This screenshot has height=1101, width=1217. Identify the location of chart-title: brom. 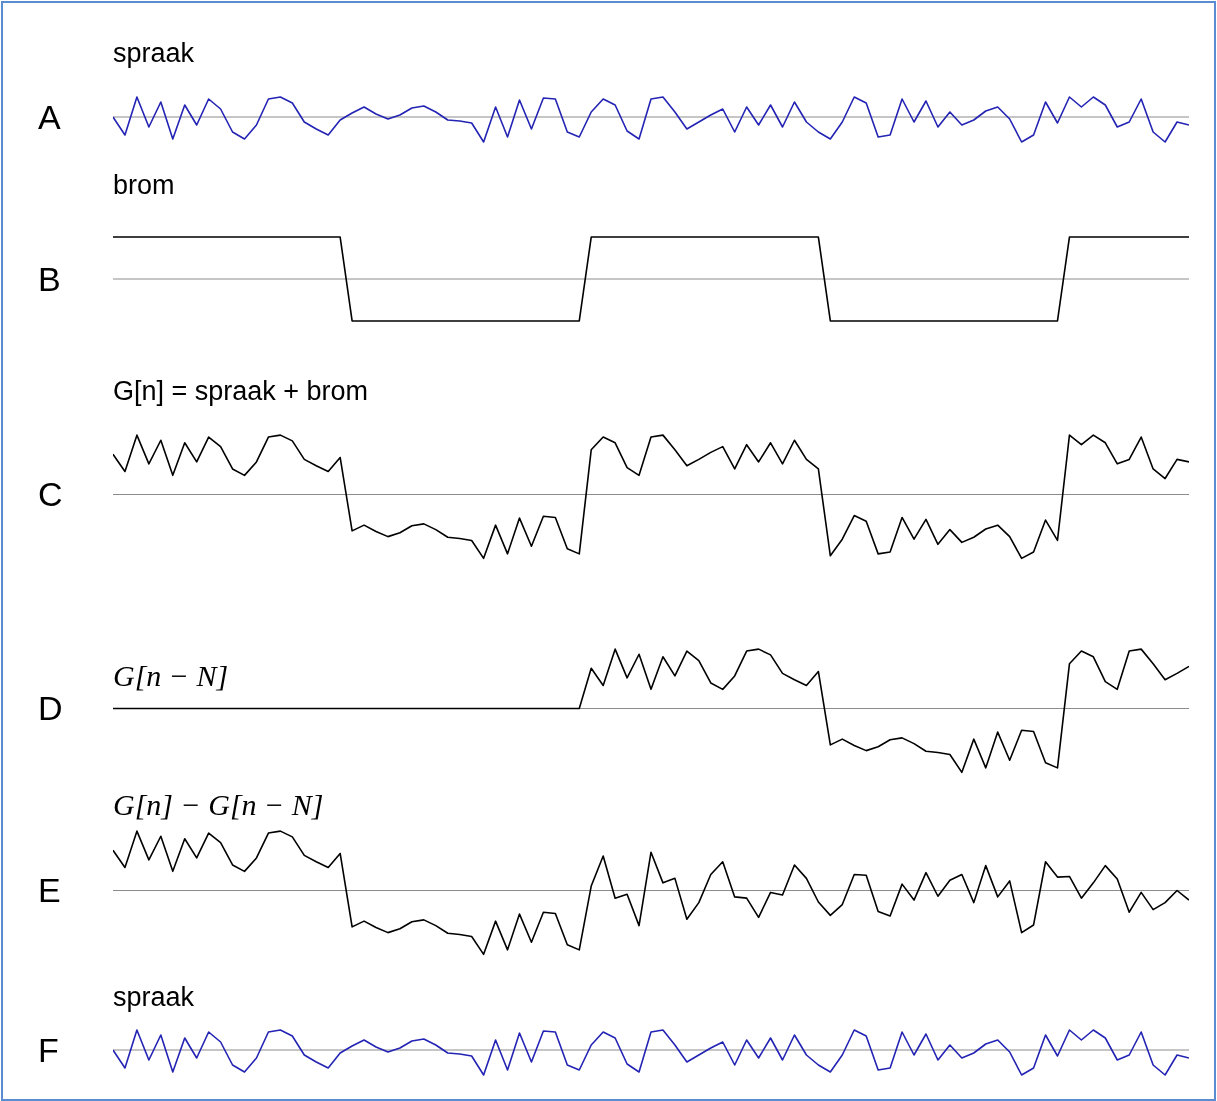
(144, 185).